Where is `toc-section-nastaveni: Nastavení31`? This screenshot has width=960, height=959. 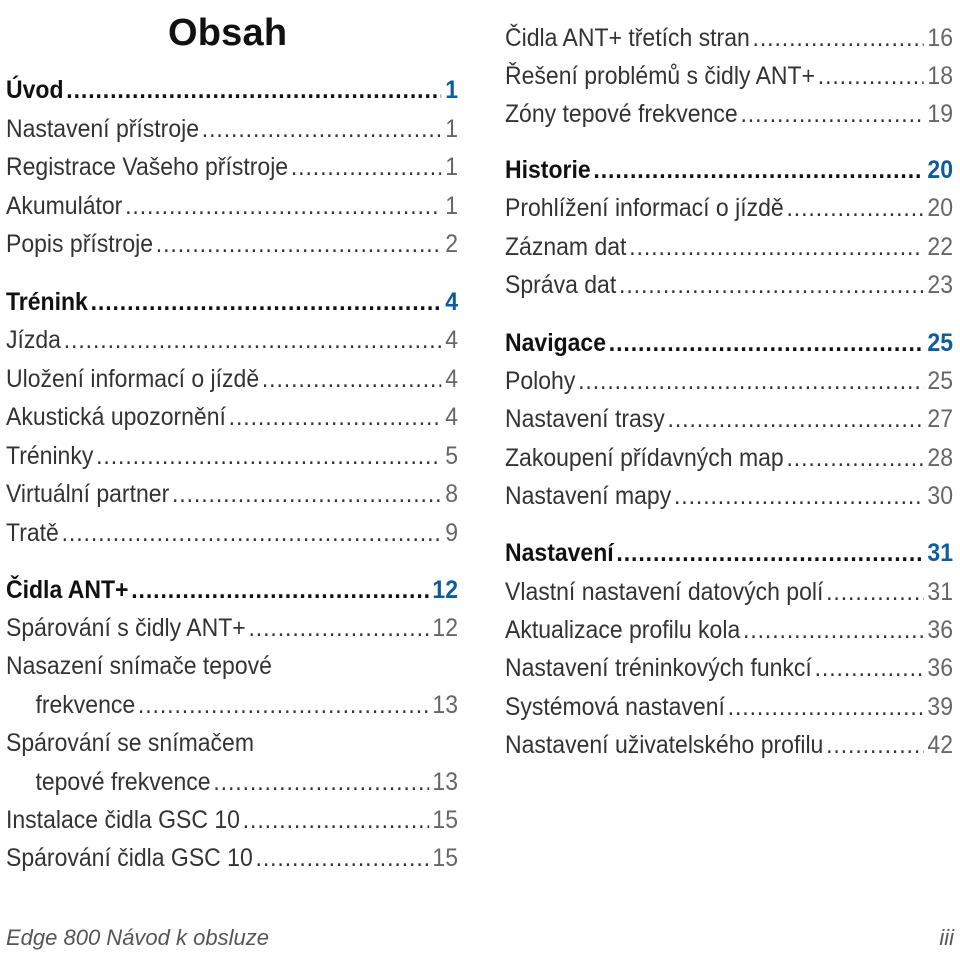
toc-section-nastaveni: Nastavení31 is located at coordinates (729, 553).